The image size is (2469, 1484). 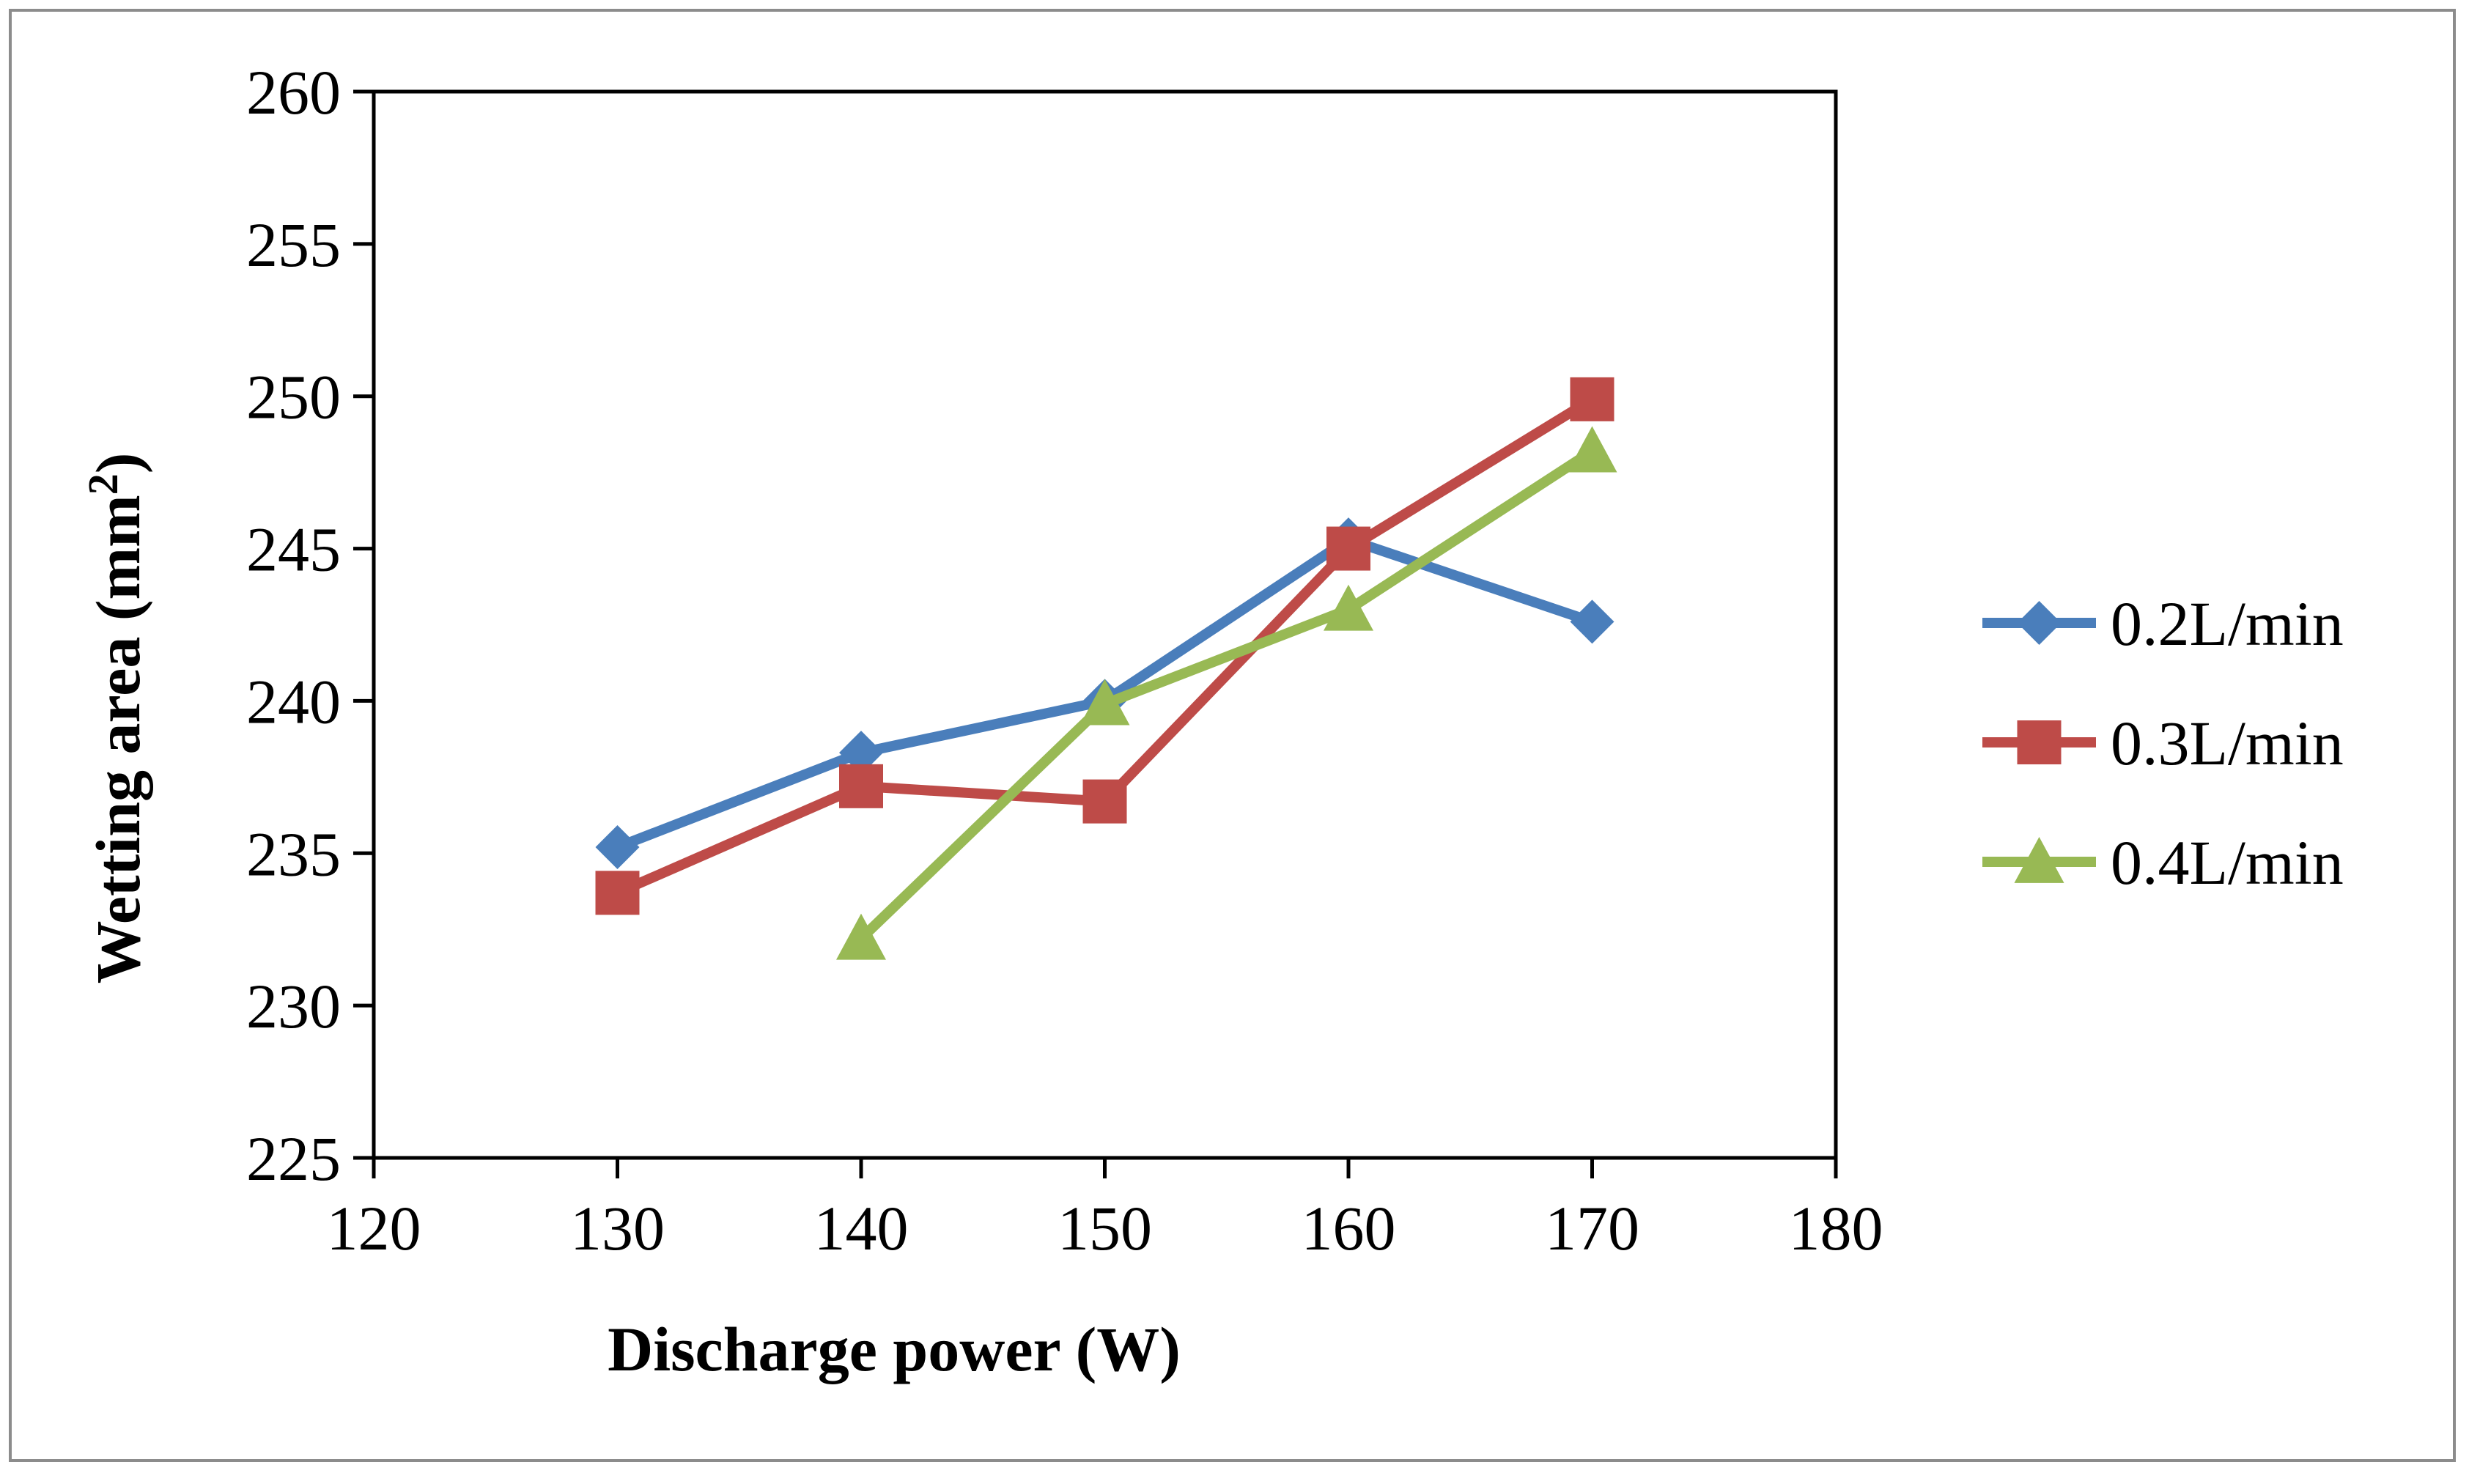 What do you see at coordinates (103, 484) in the screenshot?
I see `y-axis-title-superscript: 2` at bounding box center [103, 484].